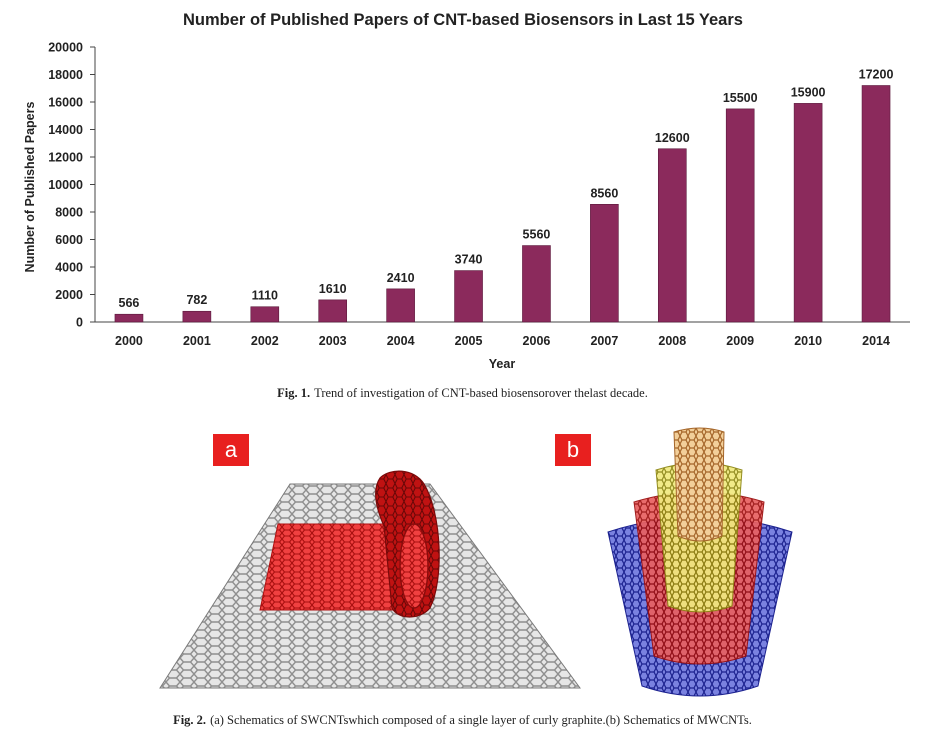  What do you see at coordinates (876, 341) in the screenshot?
I see `x-tick-label: 2014` at bounding box center [876, 341].